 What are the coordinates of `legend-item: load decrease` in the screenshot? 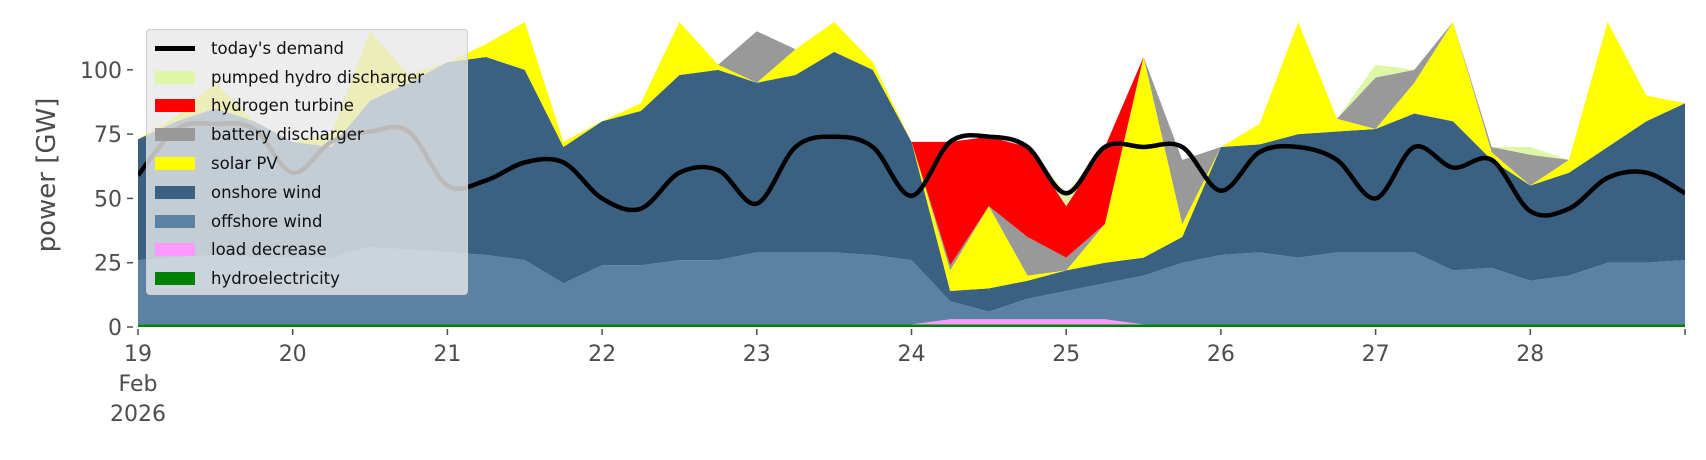 It's located at (311, 250).